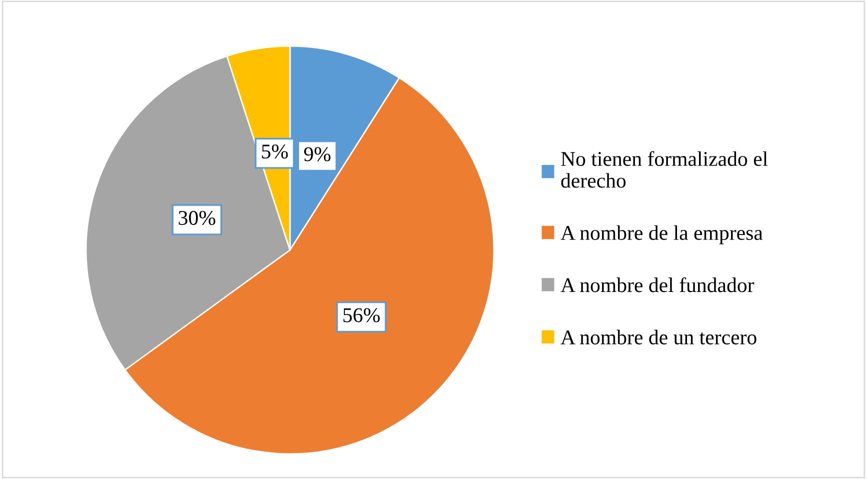  Describe the element at coordinates (197, 218) in the screenshot. I see `data-label: 30%` at that location.